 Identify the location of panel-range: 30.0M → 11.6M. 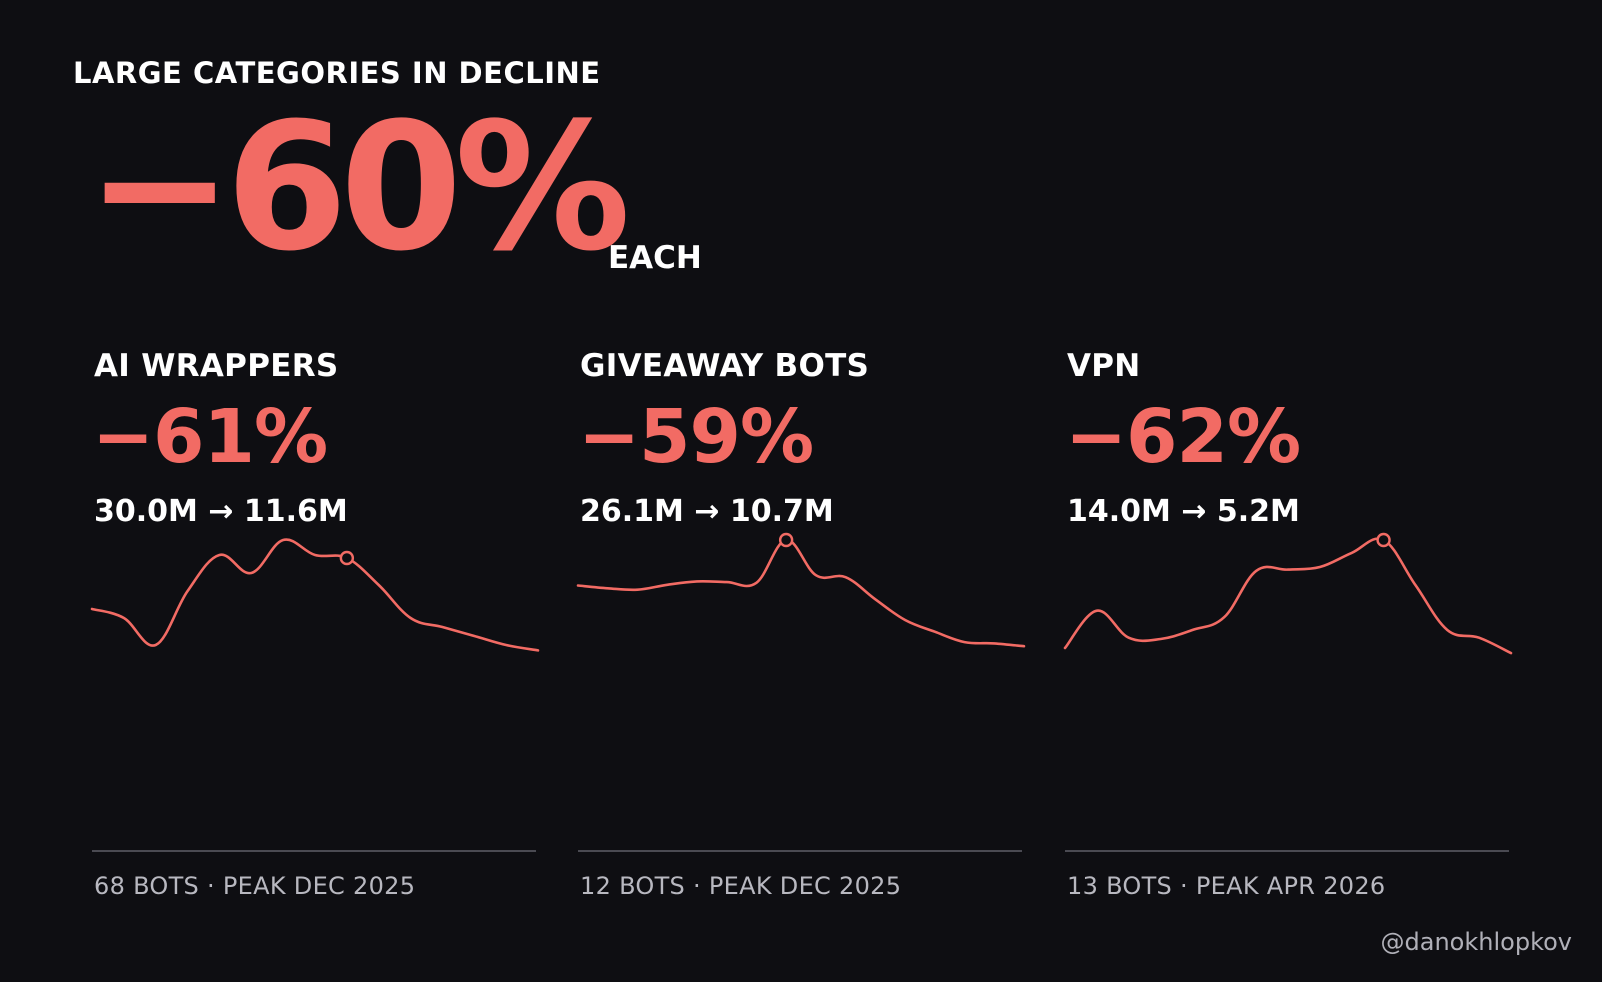
(221, 511).